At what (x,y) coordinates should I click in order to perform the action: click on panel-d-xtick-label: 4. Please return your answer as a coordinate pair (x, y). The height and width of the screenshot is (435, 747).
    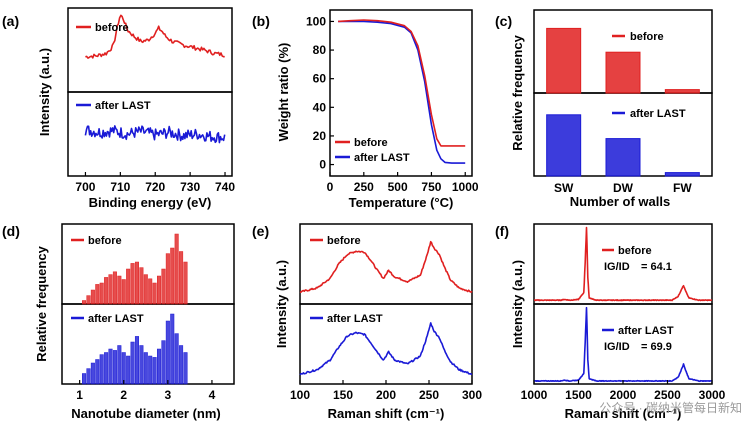
    Looking at the image, I should click on (212, 395).